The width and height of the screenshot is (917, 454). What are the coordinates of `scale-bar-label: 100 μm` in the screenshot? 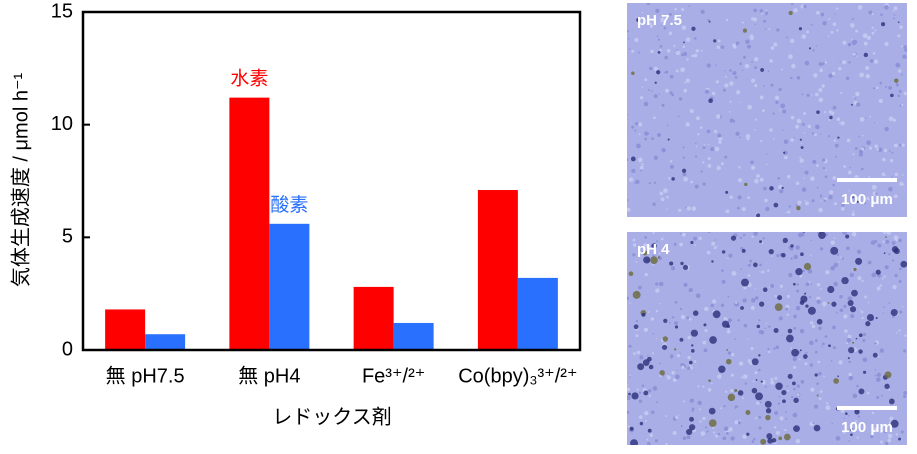 It's located at (867, 427).